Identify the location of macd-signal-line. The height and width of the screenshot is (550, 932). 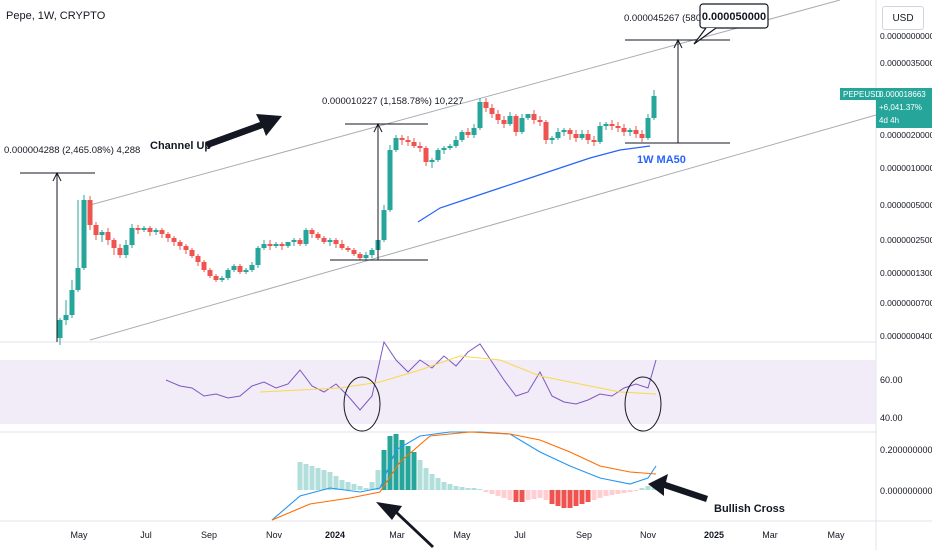
(464, 476).